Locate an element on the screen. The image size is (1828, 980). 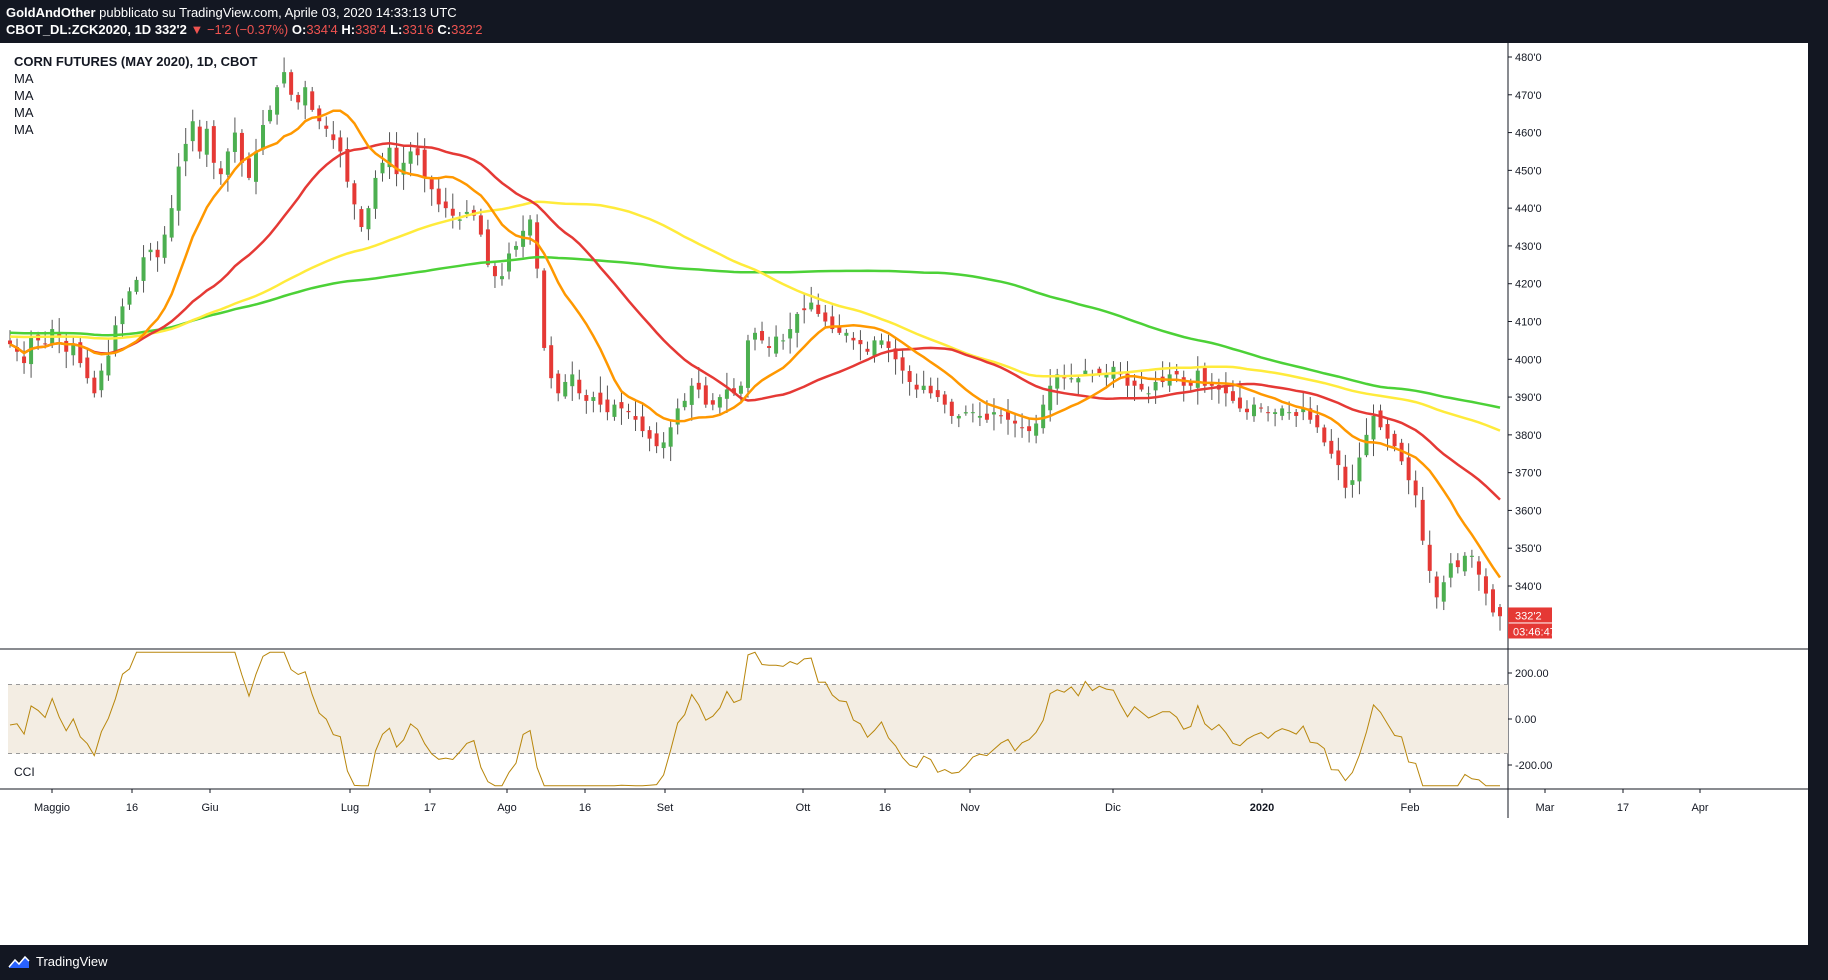
countdown-tag is located at coordinates (1530, 631).